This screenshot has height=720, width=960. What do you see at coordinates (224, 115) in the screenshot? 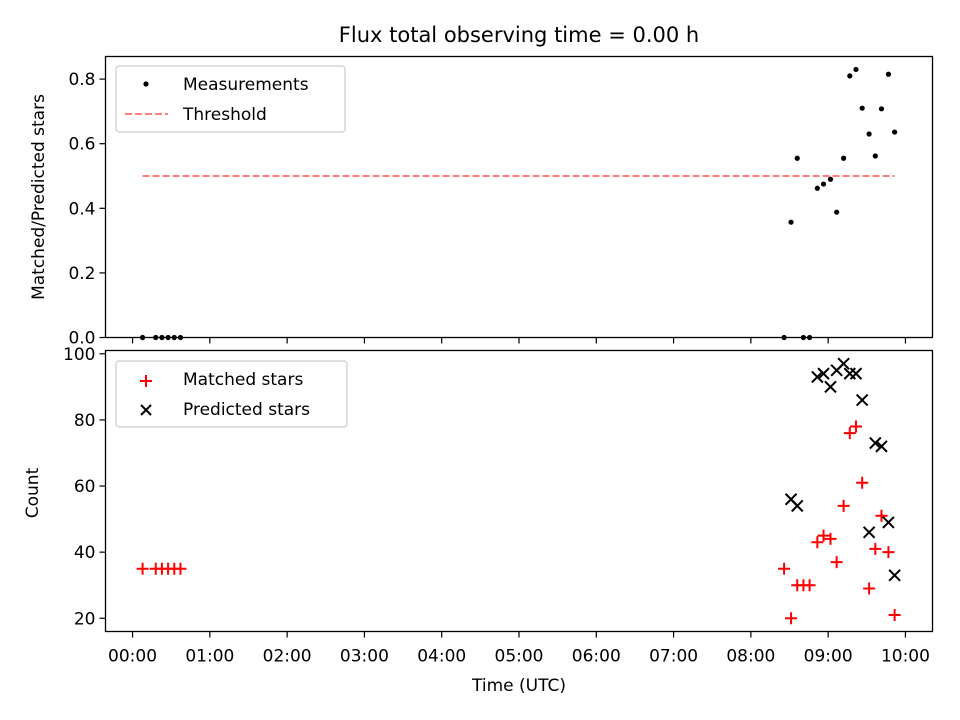
I see `legend-label-threshold: Threshold` at bounding box center [224, 115].